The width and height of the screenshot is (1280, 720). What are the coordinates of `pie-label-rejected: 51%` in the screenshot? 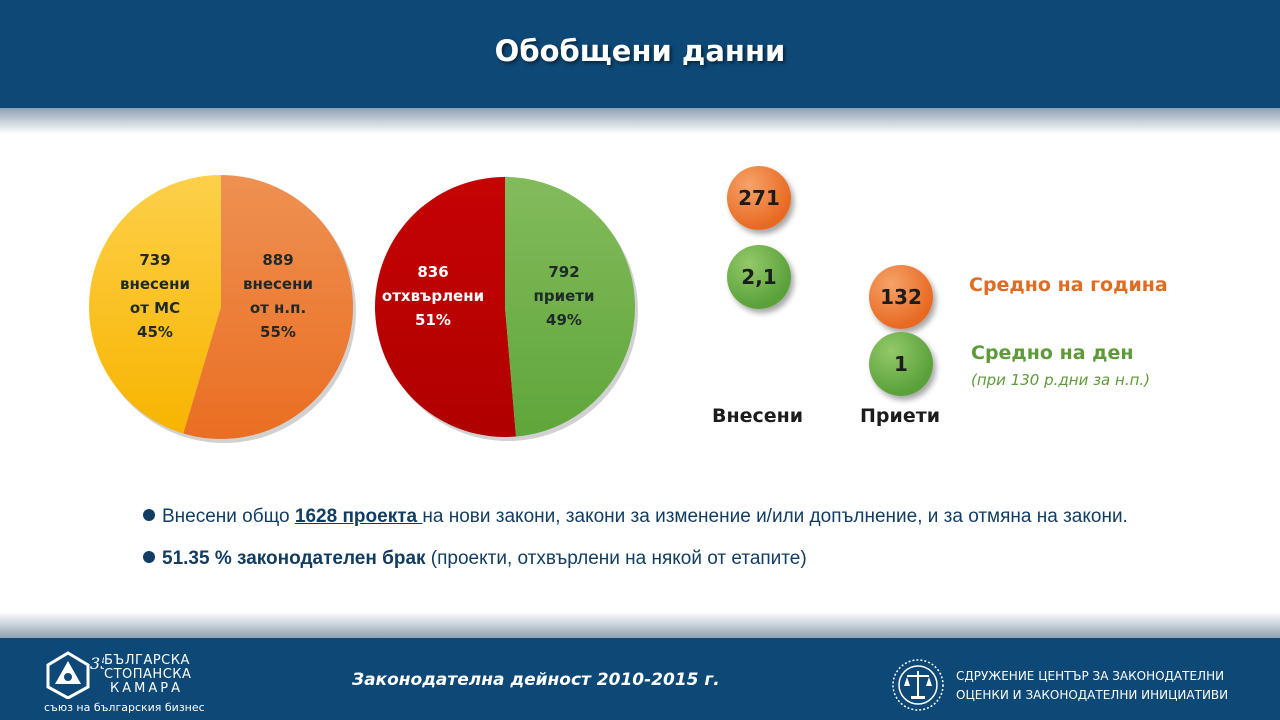 It's located at (433, 320).